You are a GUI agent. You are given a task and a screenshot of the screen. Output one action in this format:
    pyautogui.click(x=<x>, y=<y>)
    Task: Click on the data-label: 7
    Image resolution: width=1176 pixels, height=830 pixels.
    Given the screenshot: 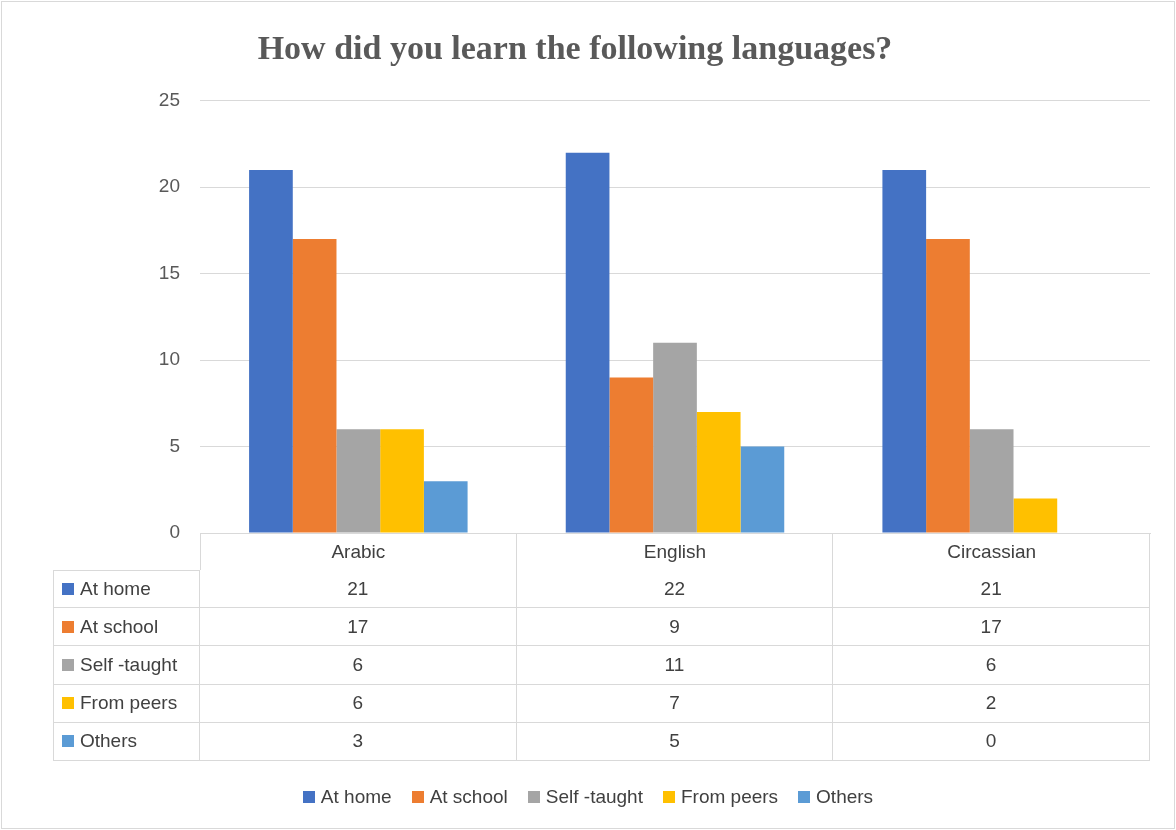 What is the action you would take?
    pyautogui.click(x=675, y=703)
    